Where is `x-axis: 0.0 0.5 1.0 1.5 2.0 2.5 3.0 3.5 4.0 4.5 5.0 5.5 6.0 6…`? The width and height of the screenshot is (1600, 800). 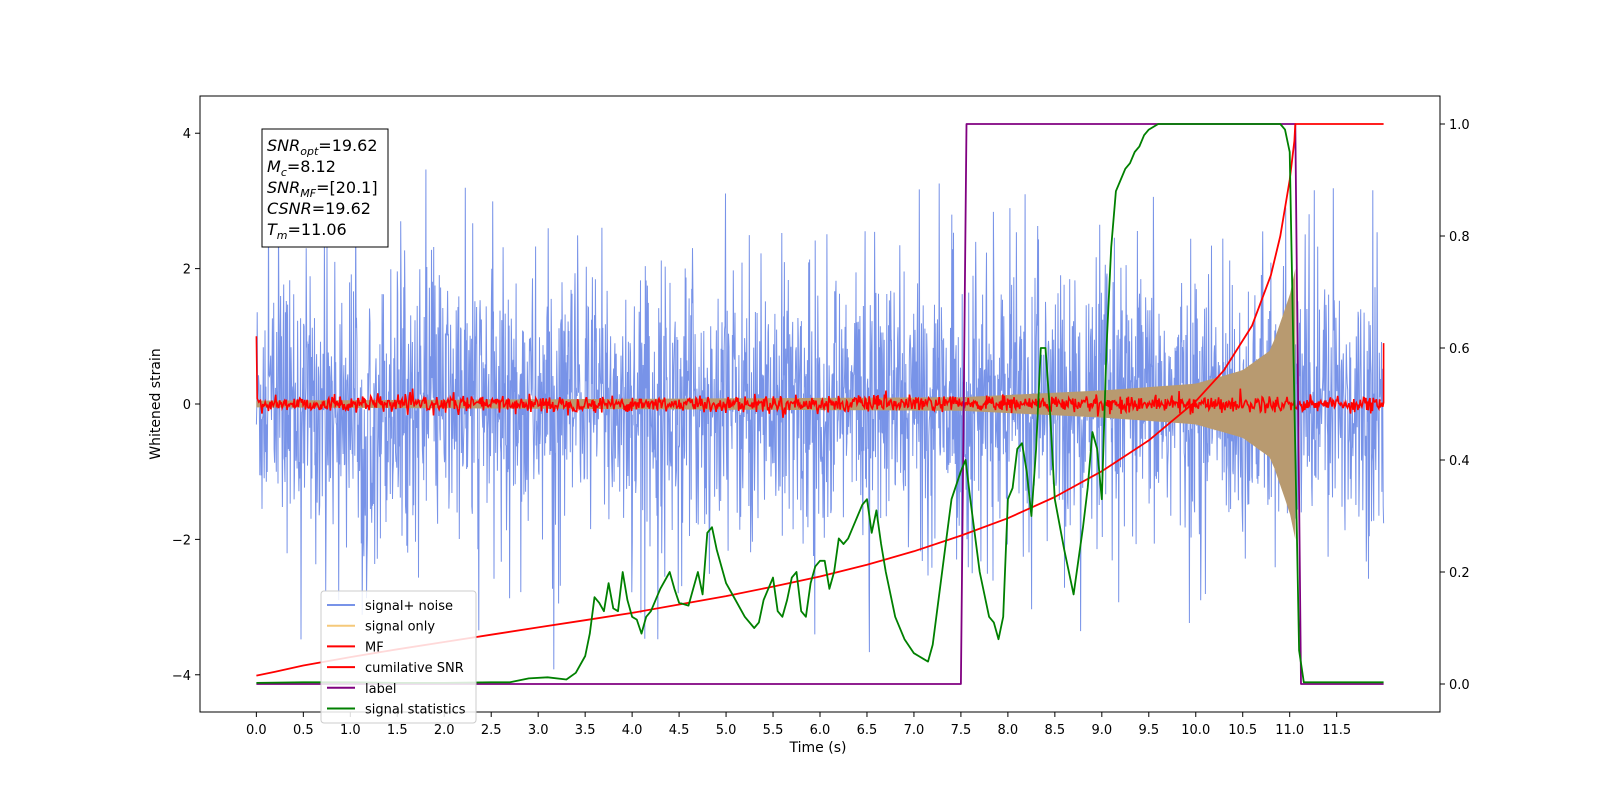
x-axis: 0.0 0.5 1.0 1.5 2.0 2.5 3.0 3.5 4.0 4.5 5.0 5.5 6.0 6… is located at coordinates (798, 725).